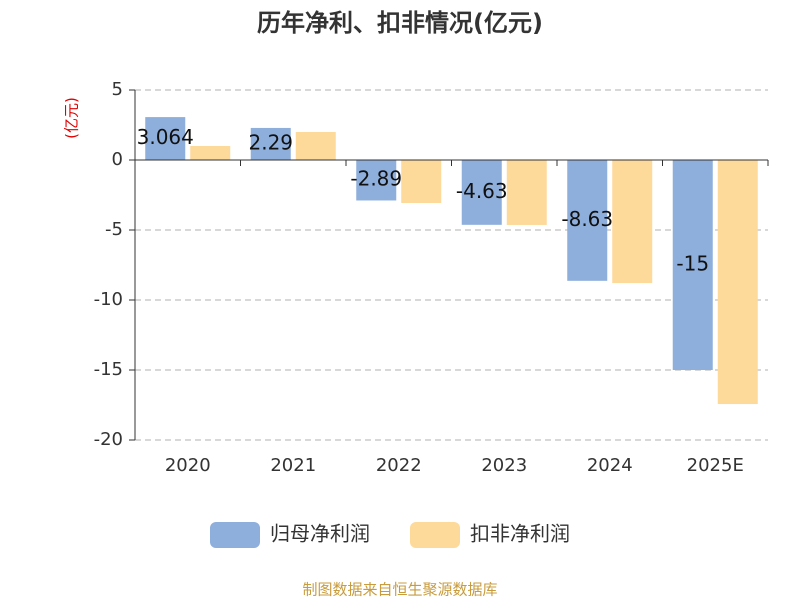 The height and width of the screenshot is (600, 800). Describe the element at coordinates (188, 465) in the screenshot. I see `x-tick-label: 2020` at that location.